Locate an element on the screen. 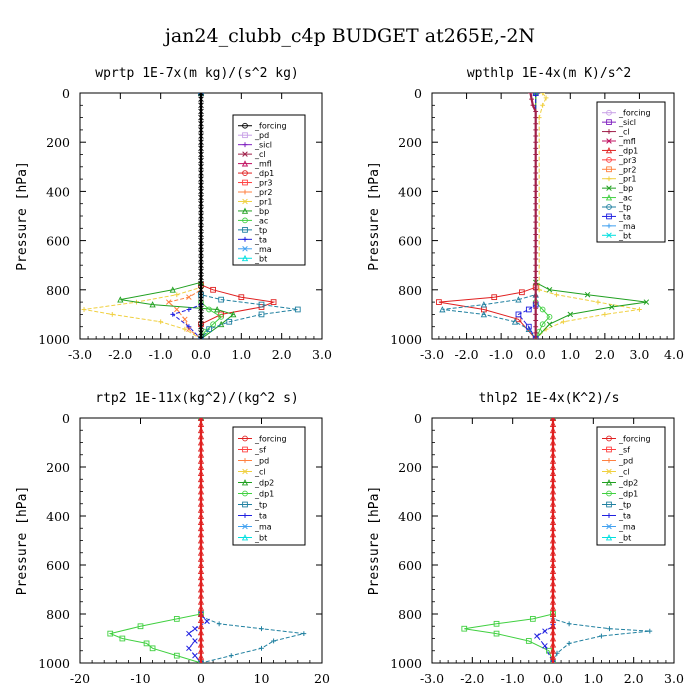 This screenshot has height=700, width=700. series-line_tp is located at coordinates (601, 540).